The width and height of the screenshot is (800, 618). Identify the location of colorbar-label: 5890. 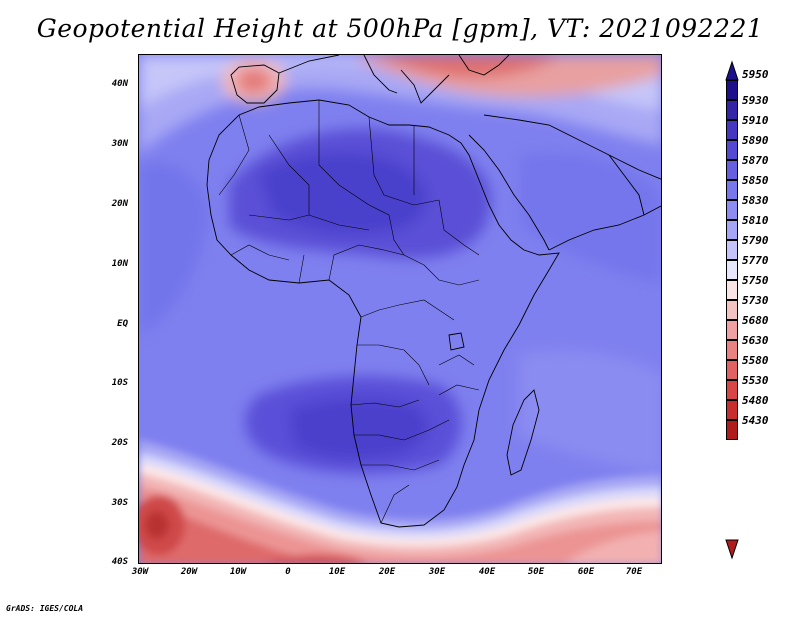
(755, 140).